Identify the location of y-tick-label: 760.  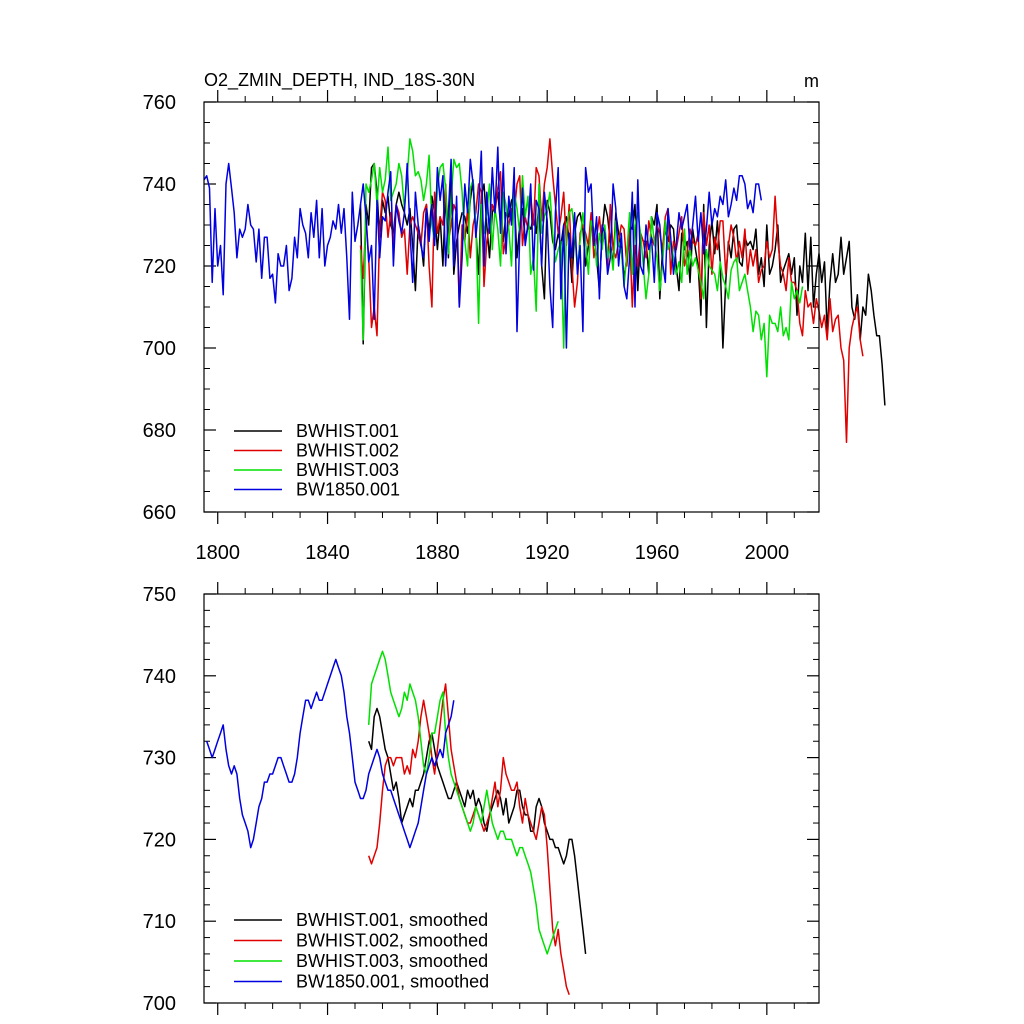
(159, 103).